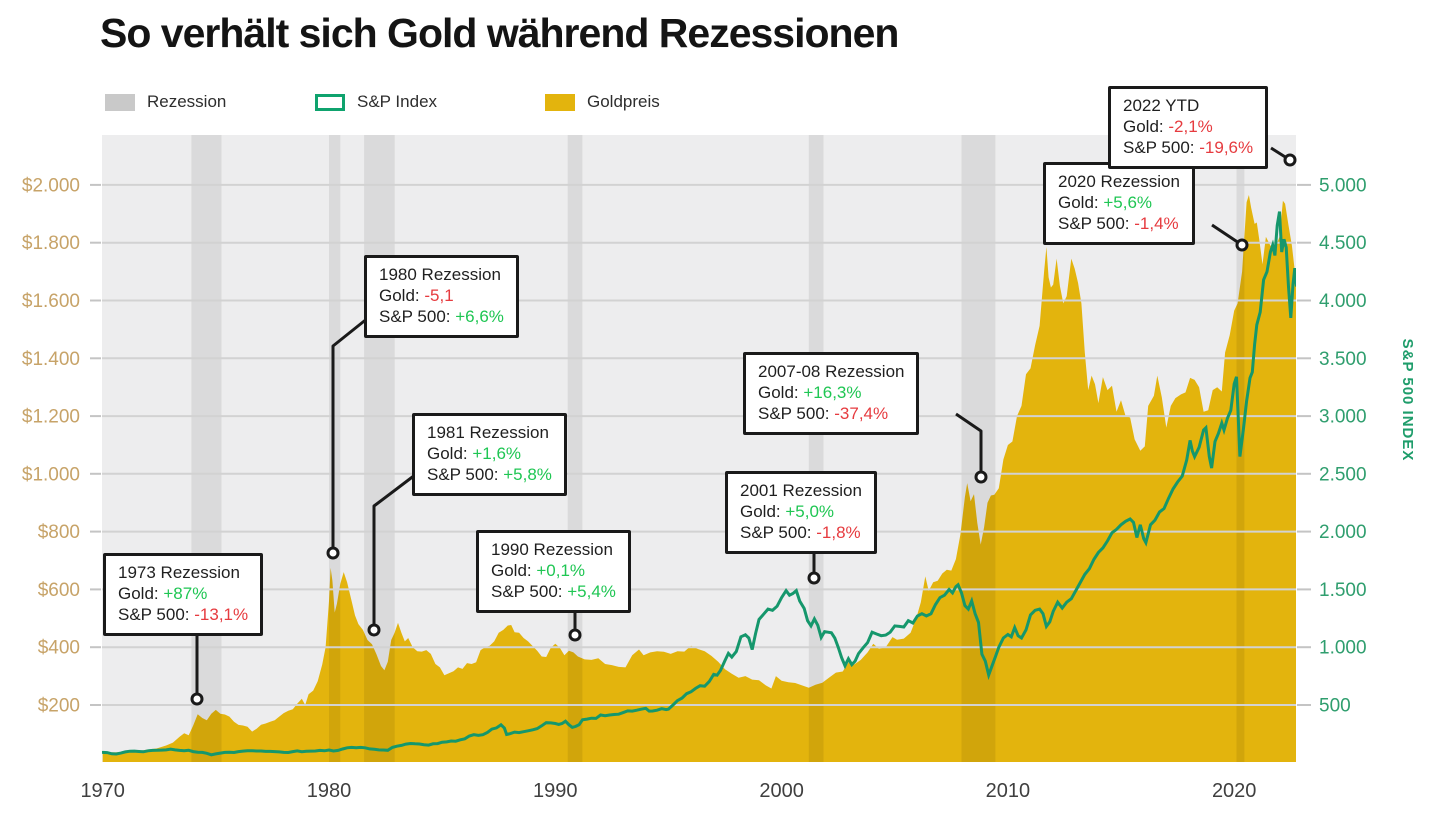 This screenshot has width=1452, height=825. Describe the element at coordinates (1008, 791) in the screenshot. I see `x-axis-label-2010: 2010` at that location.